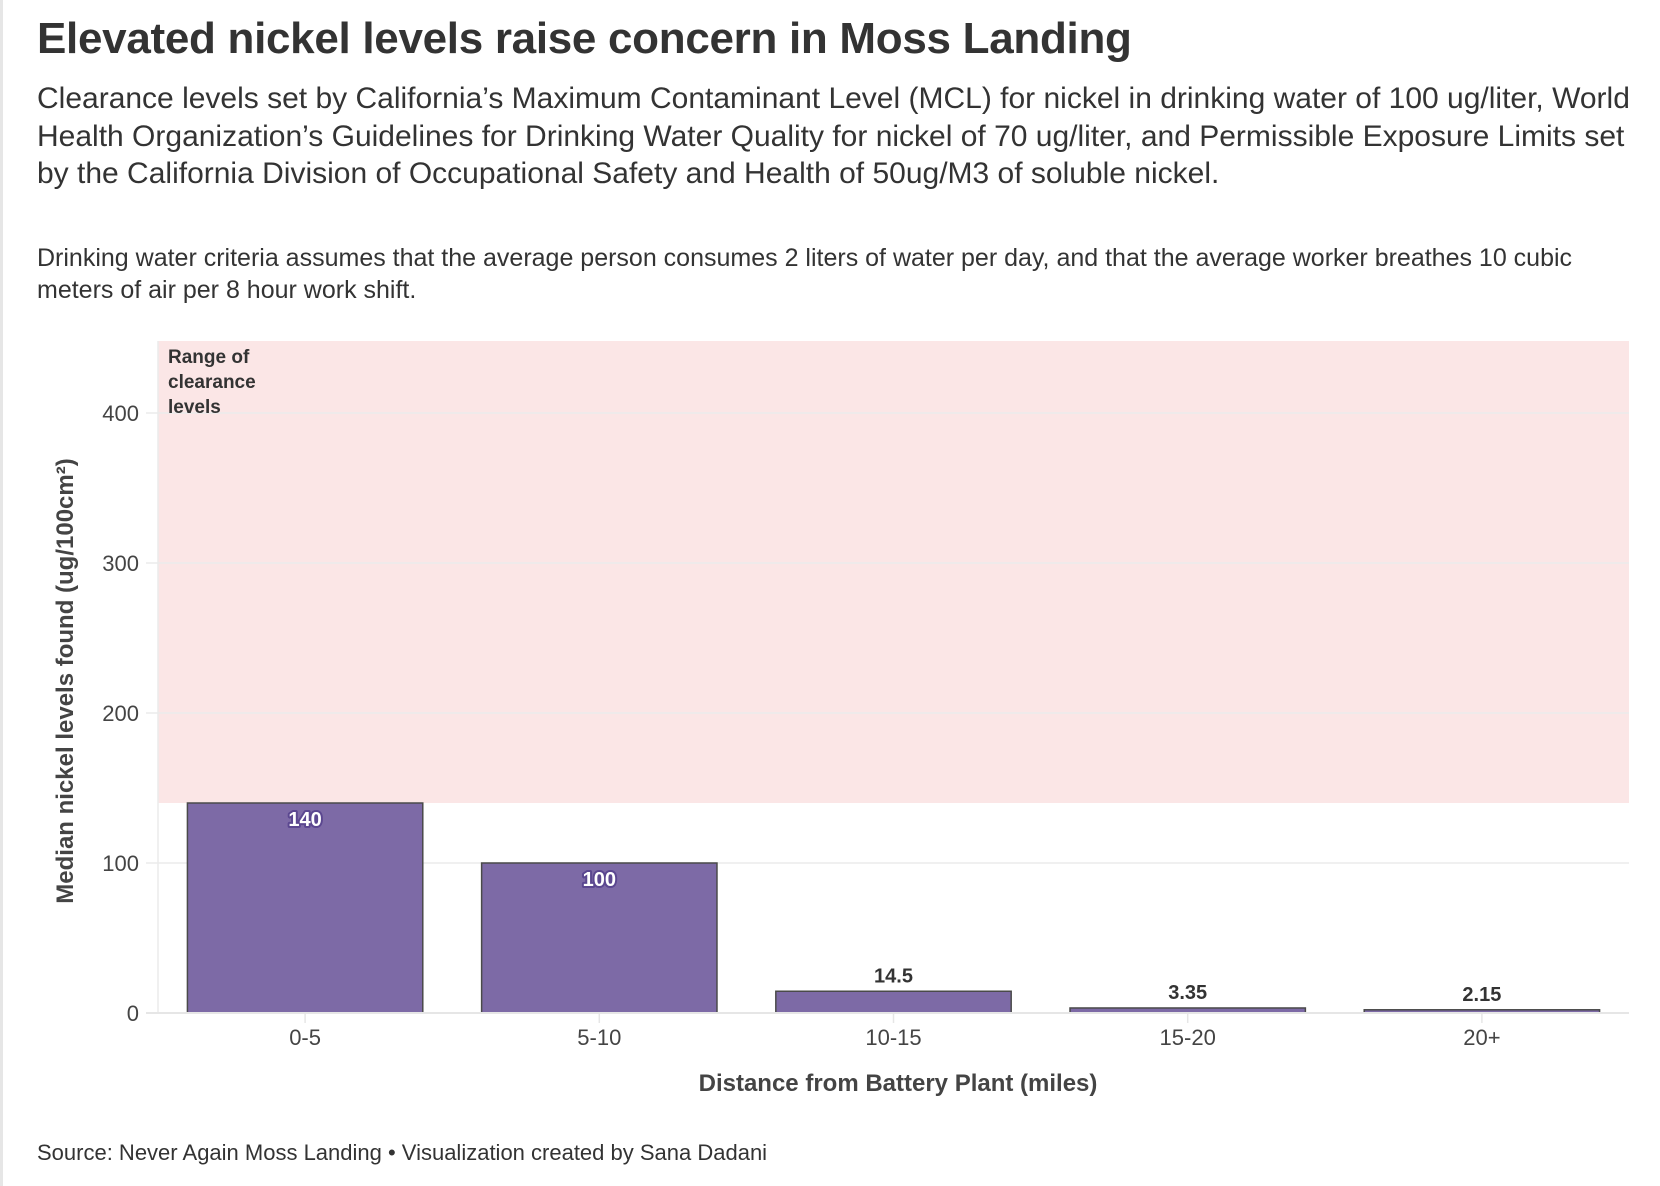  I want to click on band-annotation-line: Range of, so click(209, 357).